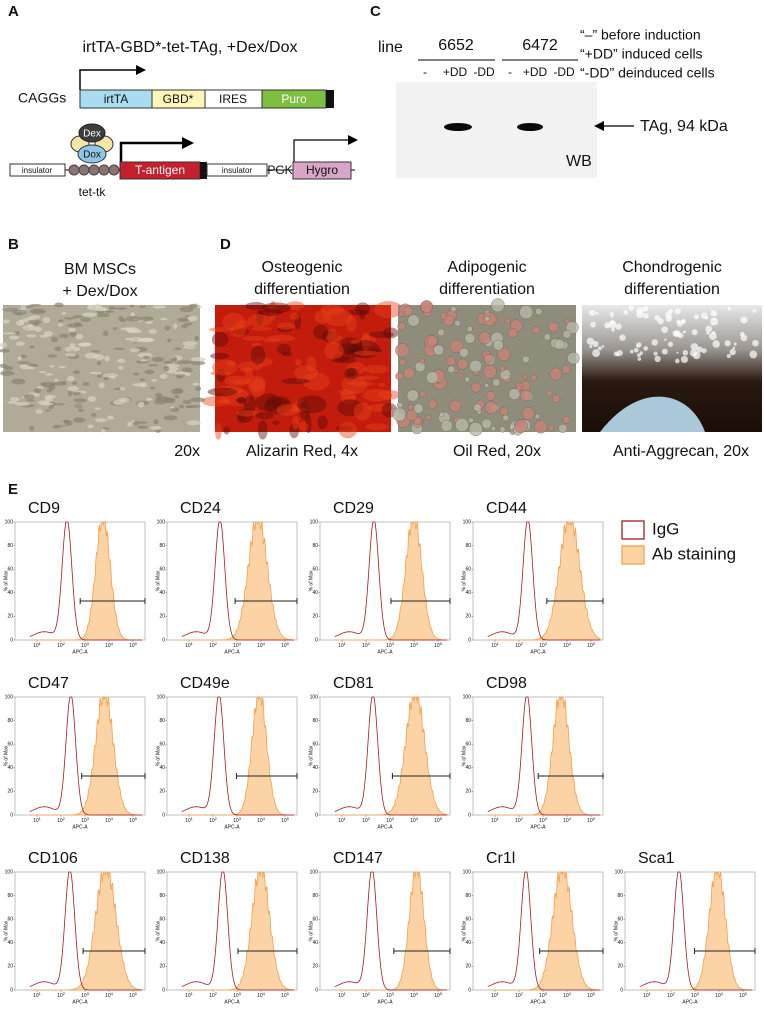 This screenshot has width=764, height=1011. I want to click on x-axis-label: APC-A, so click(80, 1002).